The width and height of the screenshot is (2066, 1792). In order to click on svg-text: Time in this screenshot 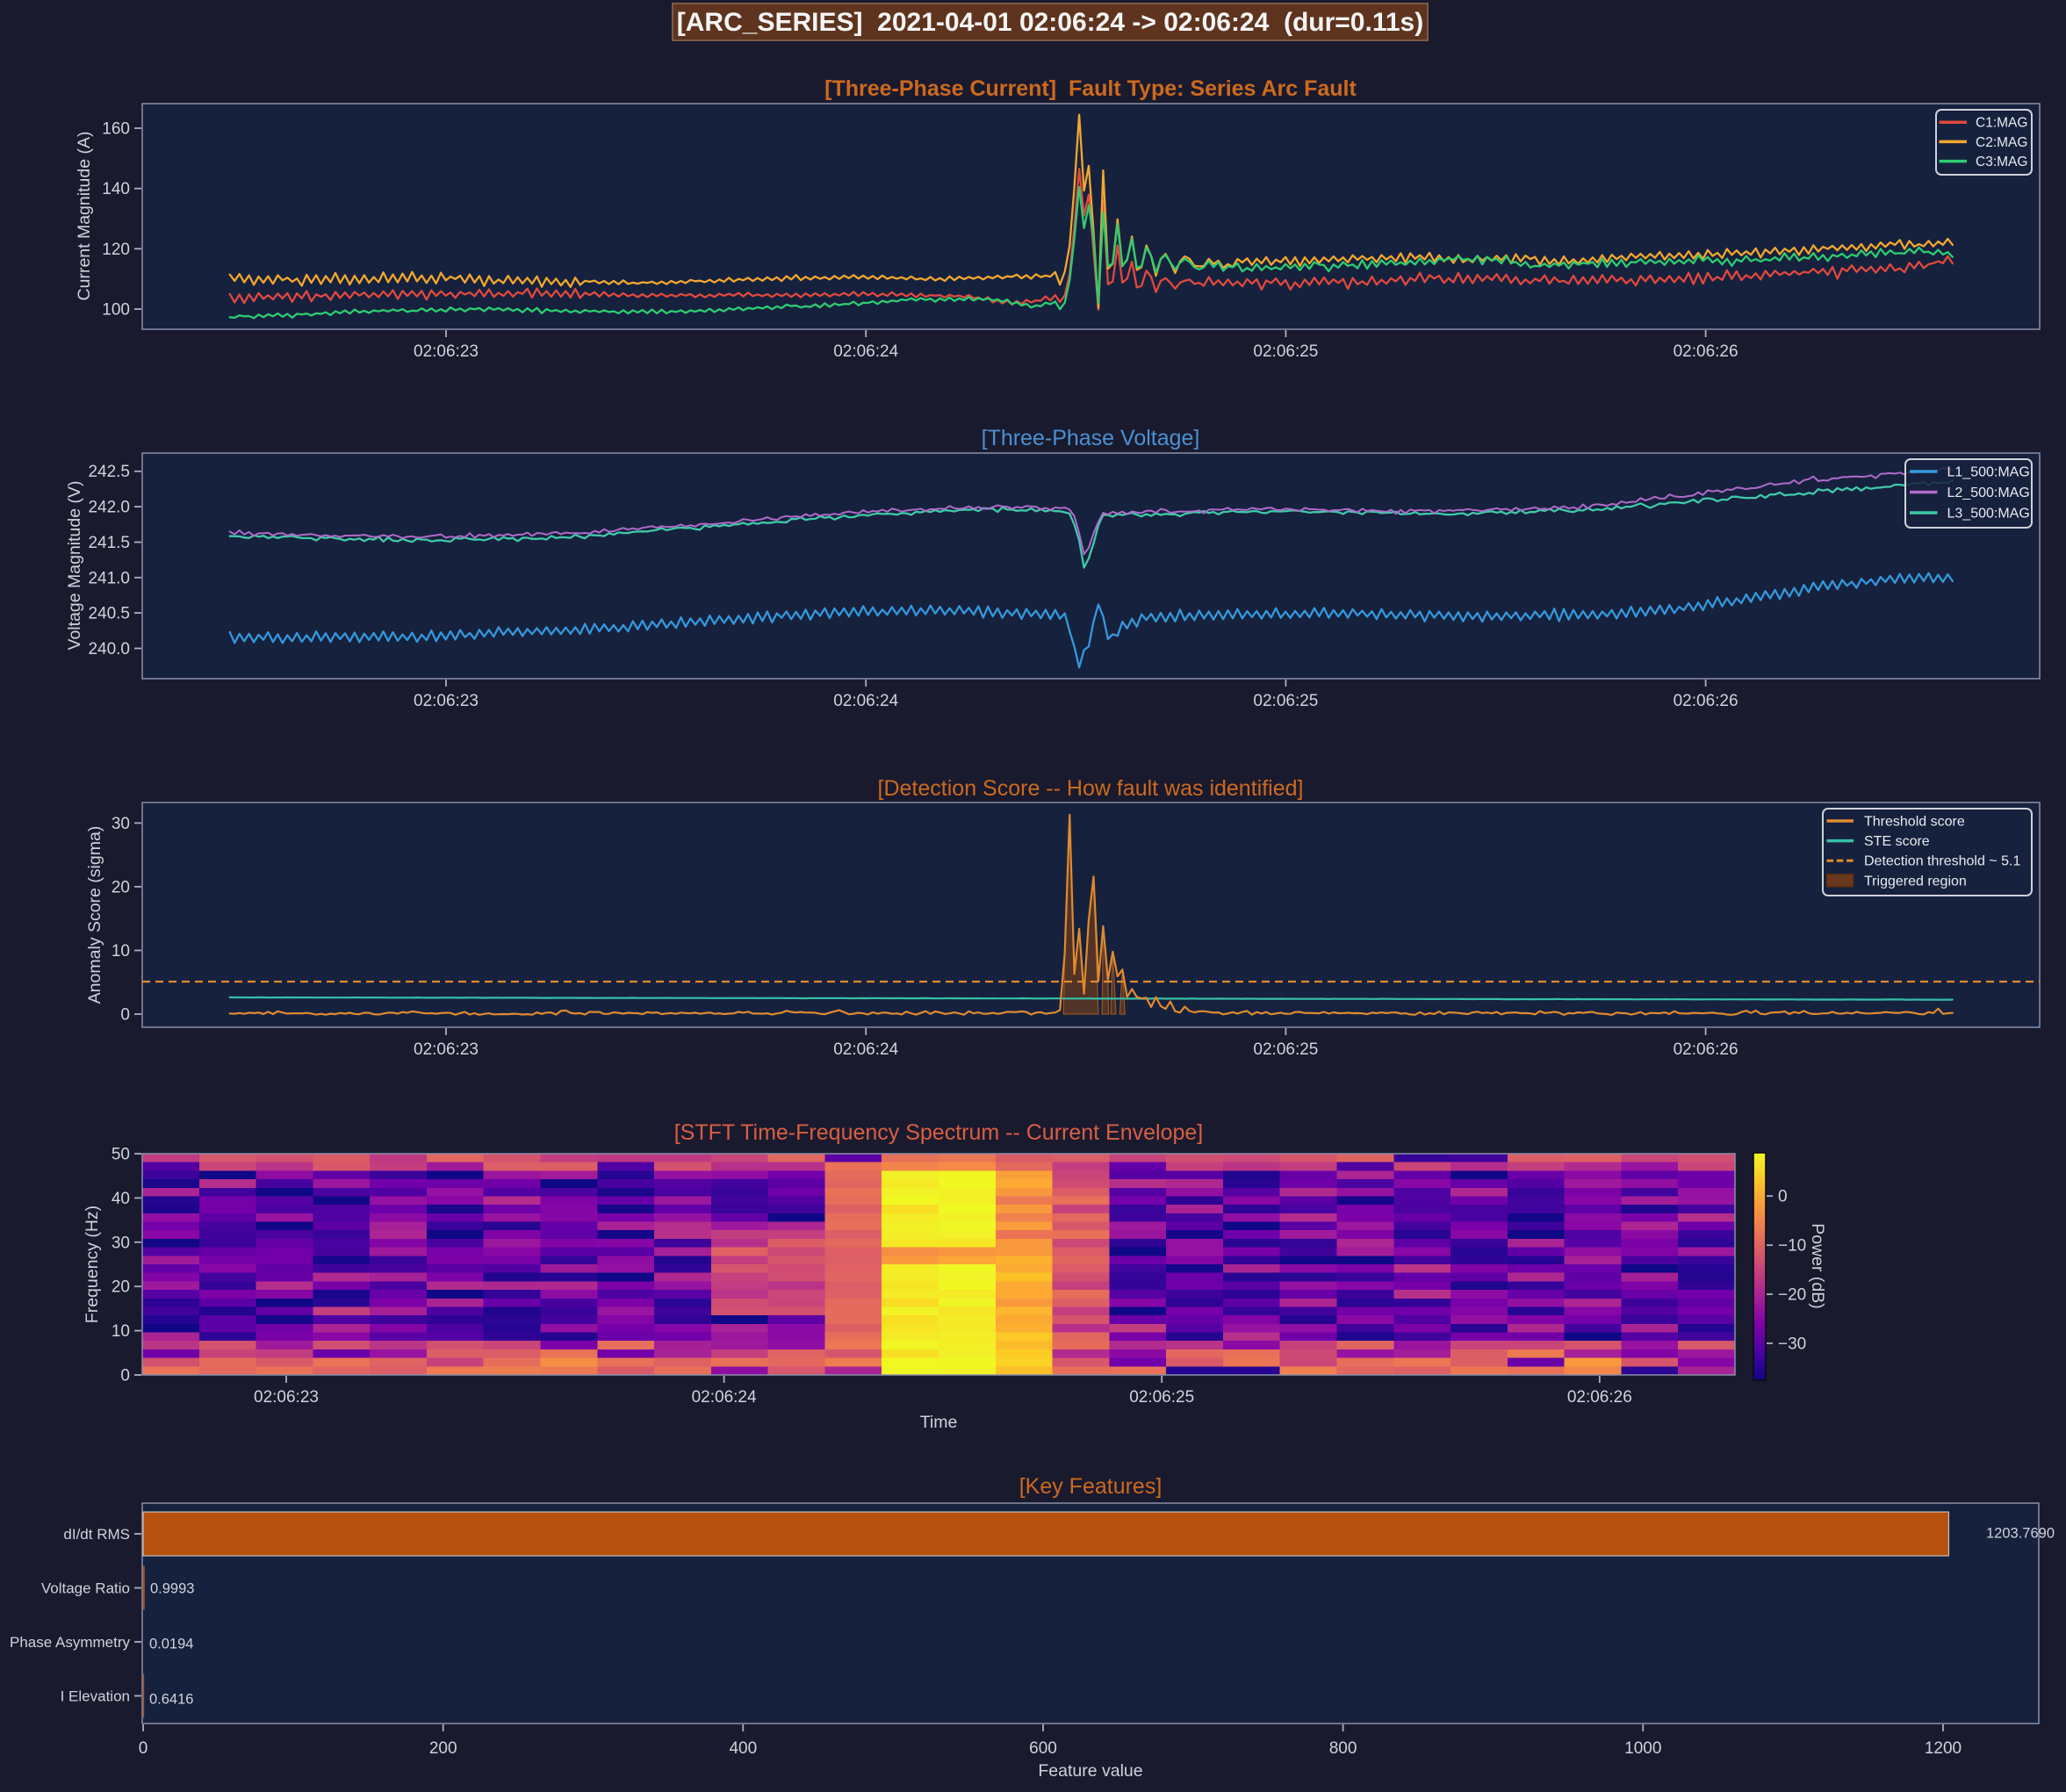, I will do `click(939, 1422)`.